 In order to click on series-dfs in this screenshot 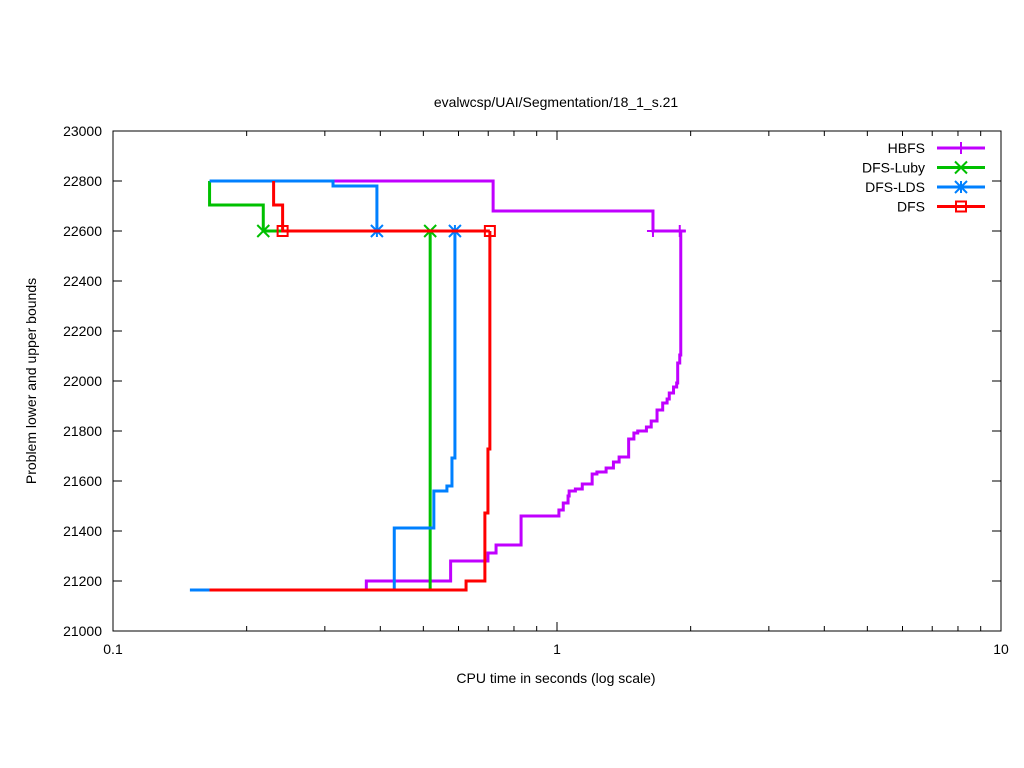, I will do `click(352, 386)`.